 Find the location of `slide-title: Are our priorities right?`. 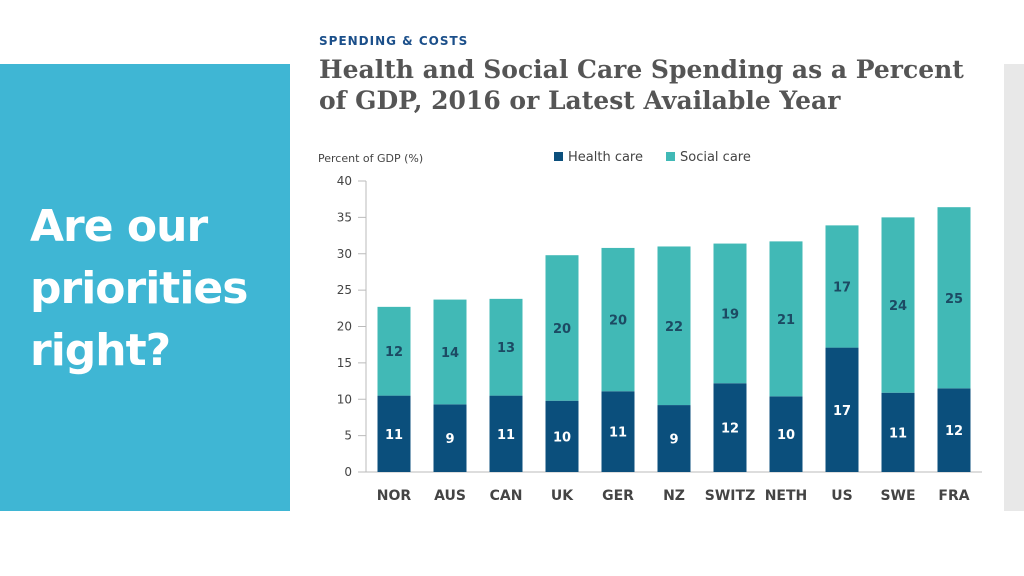

slide-title: Are our priorities right? is located at coordinates (155, 289).